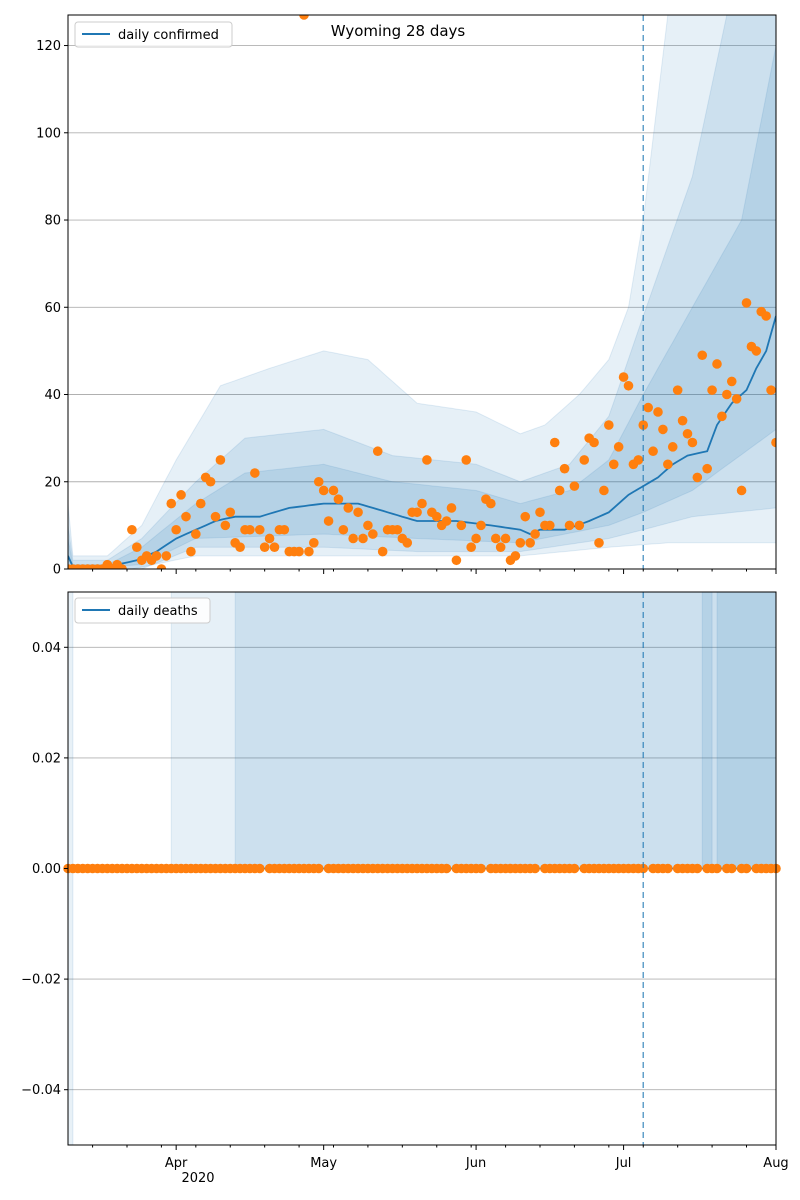 The image size is (800, 1200). What do you see at coordinates (44, 869) in the screenshot?
I see `deaths-y-axis: −0.04 −0.02 0.00 0.02 0.04` at bounding box center [44, 869].